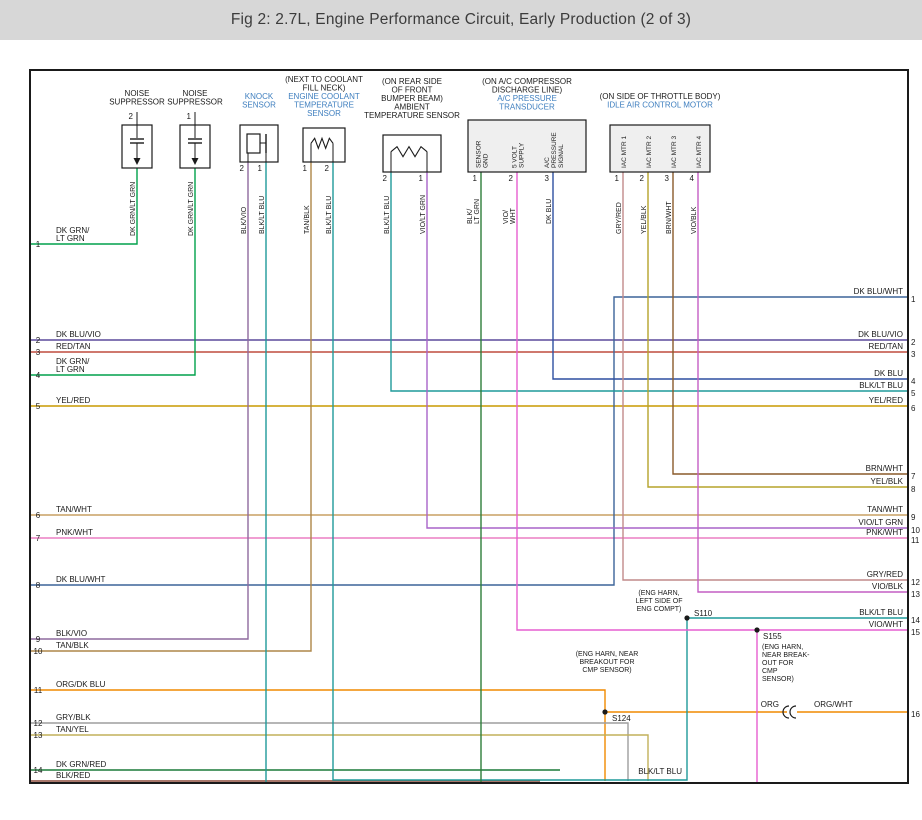  I want to click on splice-s110-note: (ENG HARN,, so click(658, 593).